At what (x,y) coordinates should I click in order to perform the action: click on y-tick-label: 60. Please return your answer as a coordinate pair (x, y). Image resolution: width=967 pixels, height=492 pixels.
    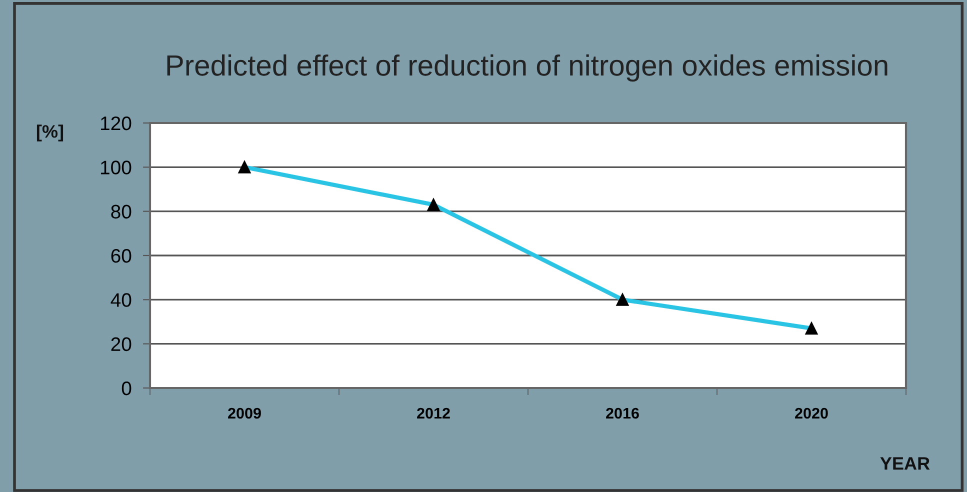
    Looking at the image, I should click on (121, 255).